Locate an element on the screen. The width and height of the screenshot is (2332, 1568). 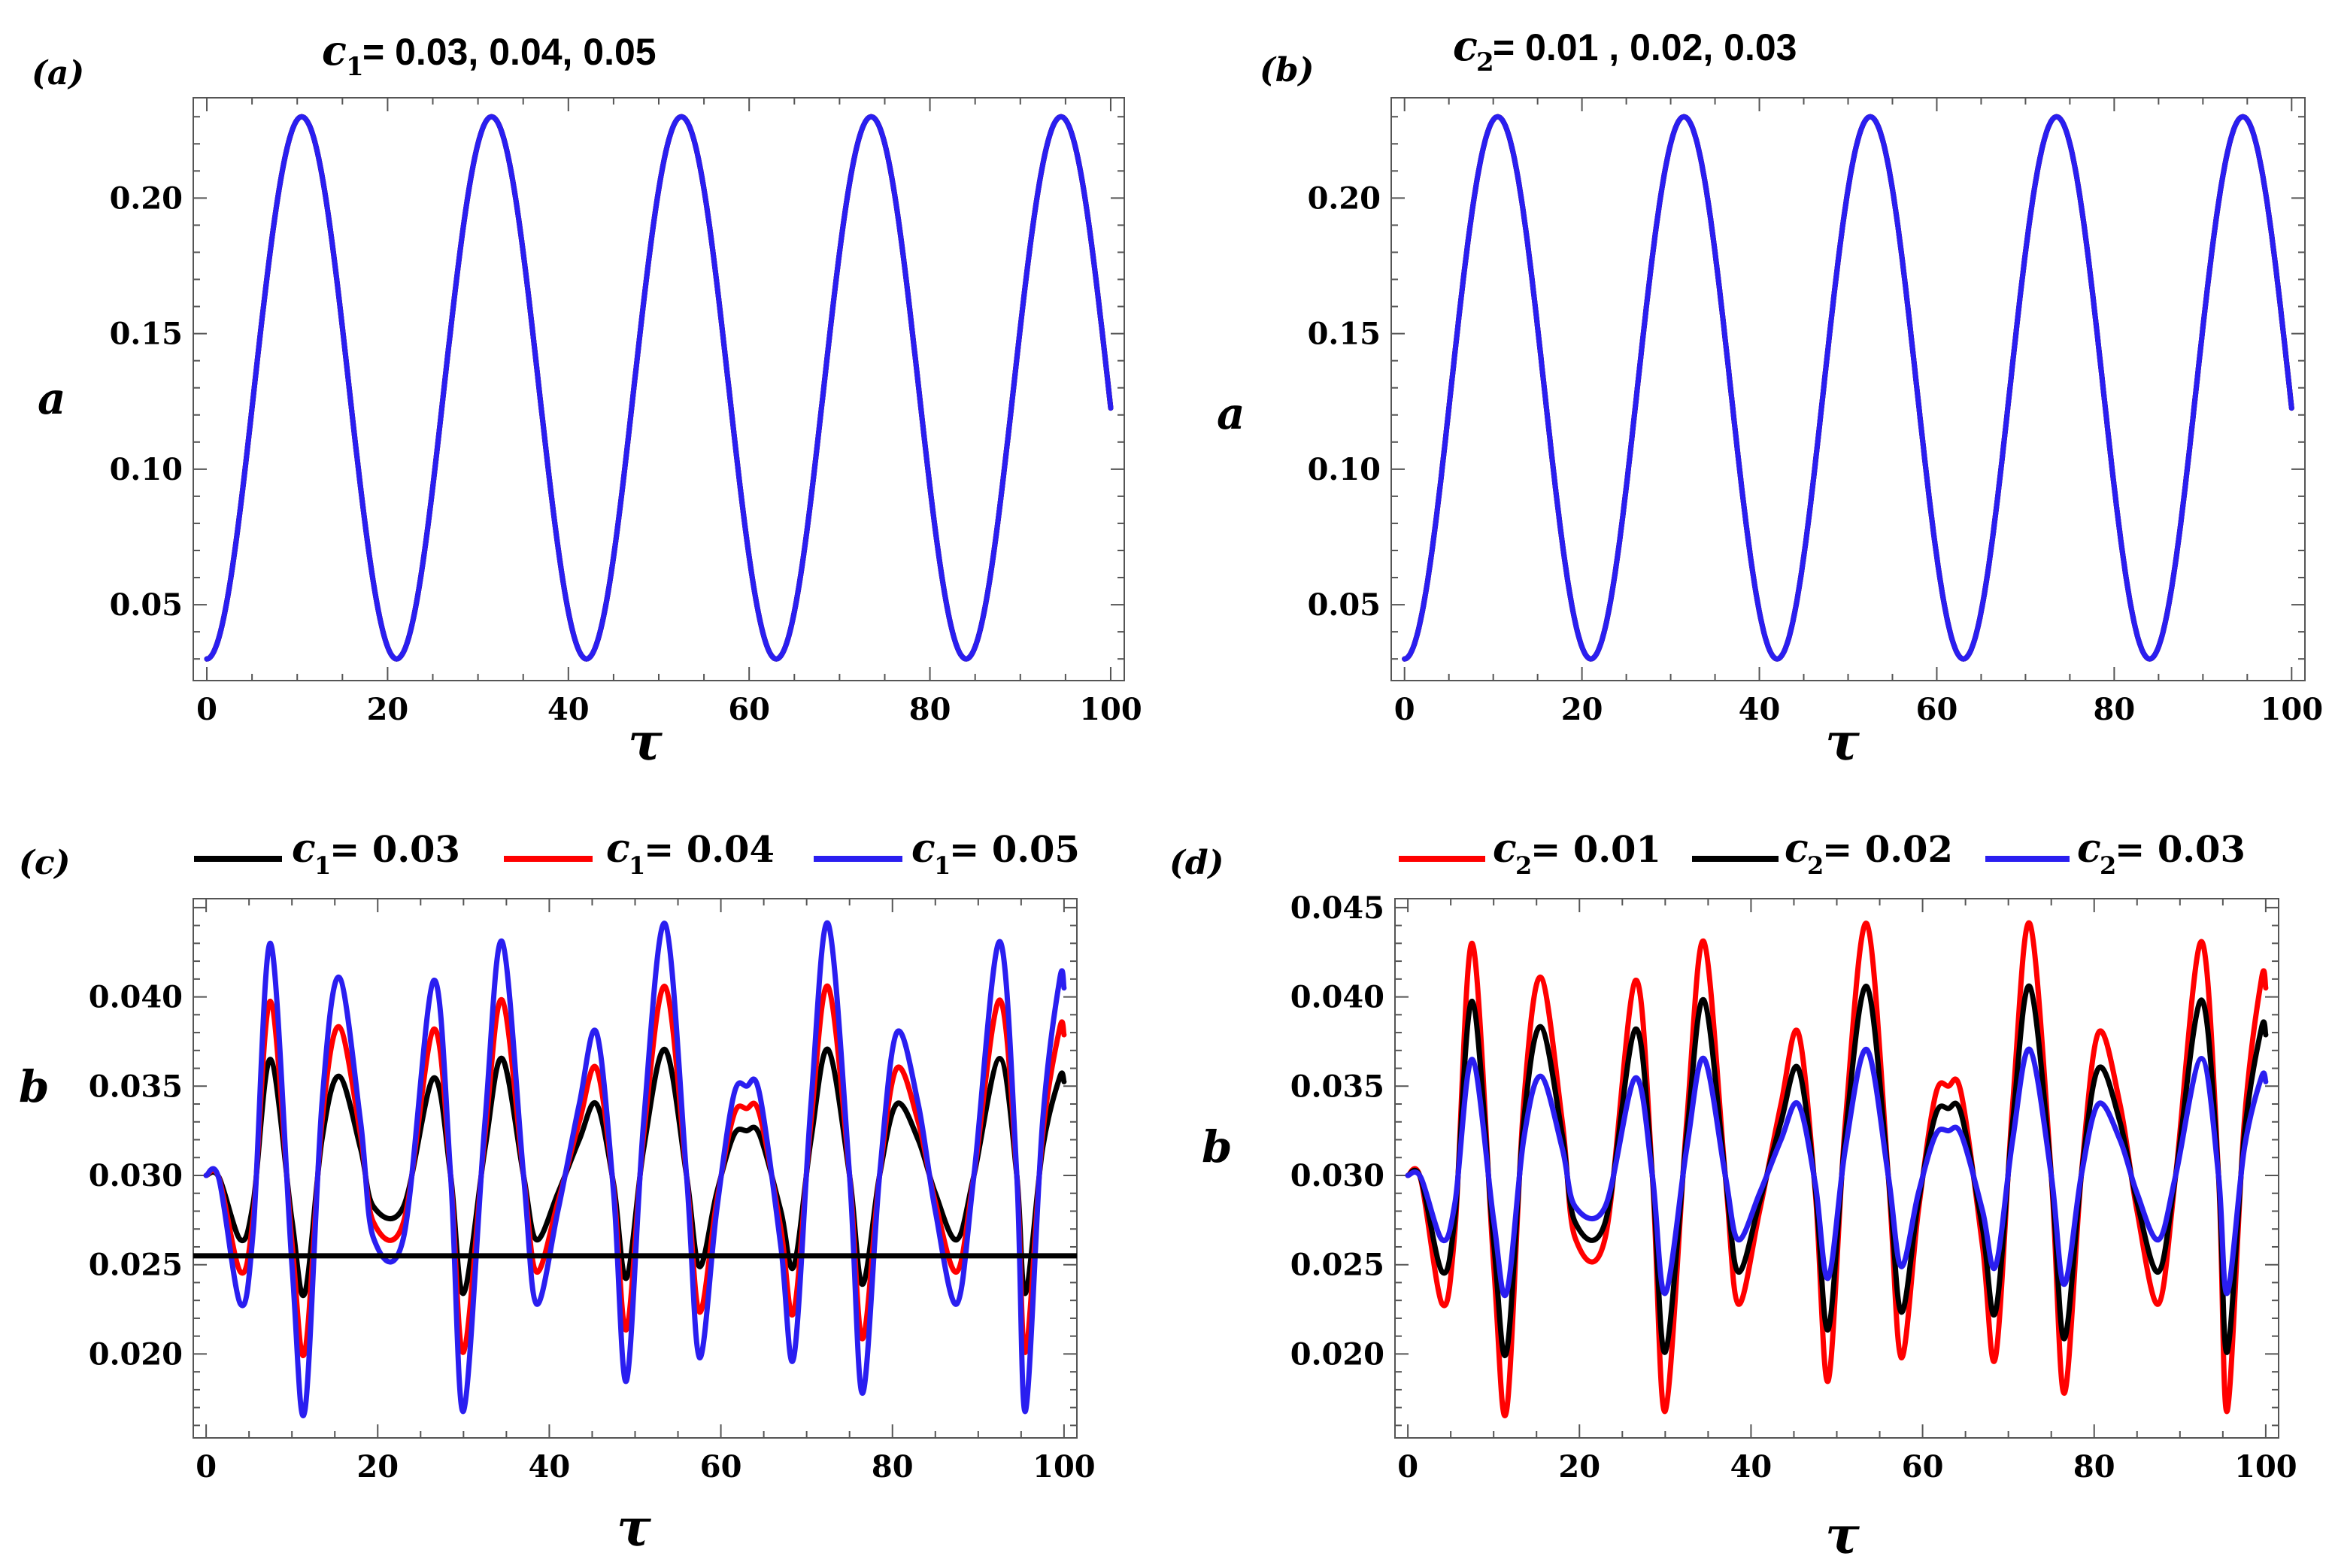
panel-b-title: c 2 = 0.01 , 0.02, 0.03 is located at coordinates (1625, 50).